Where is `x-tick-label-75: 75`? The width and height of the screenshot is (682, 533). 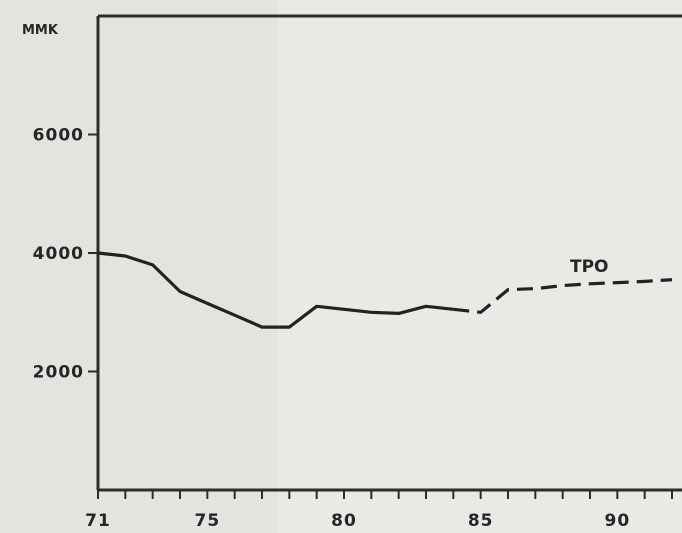 x-tick-label-75: 75 is located at coordinates (207, 521).